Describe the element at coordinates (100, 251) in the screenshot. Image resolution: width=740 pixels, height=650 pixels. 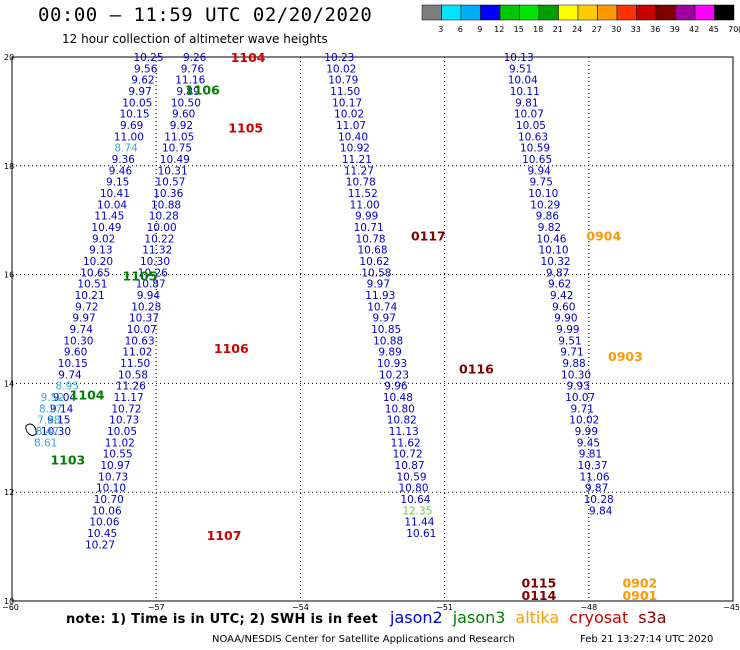
I see `wave-height-value: 9.13` at that location.